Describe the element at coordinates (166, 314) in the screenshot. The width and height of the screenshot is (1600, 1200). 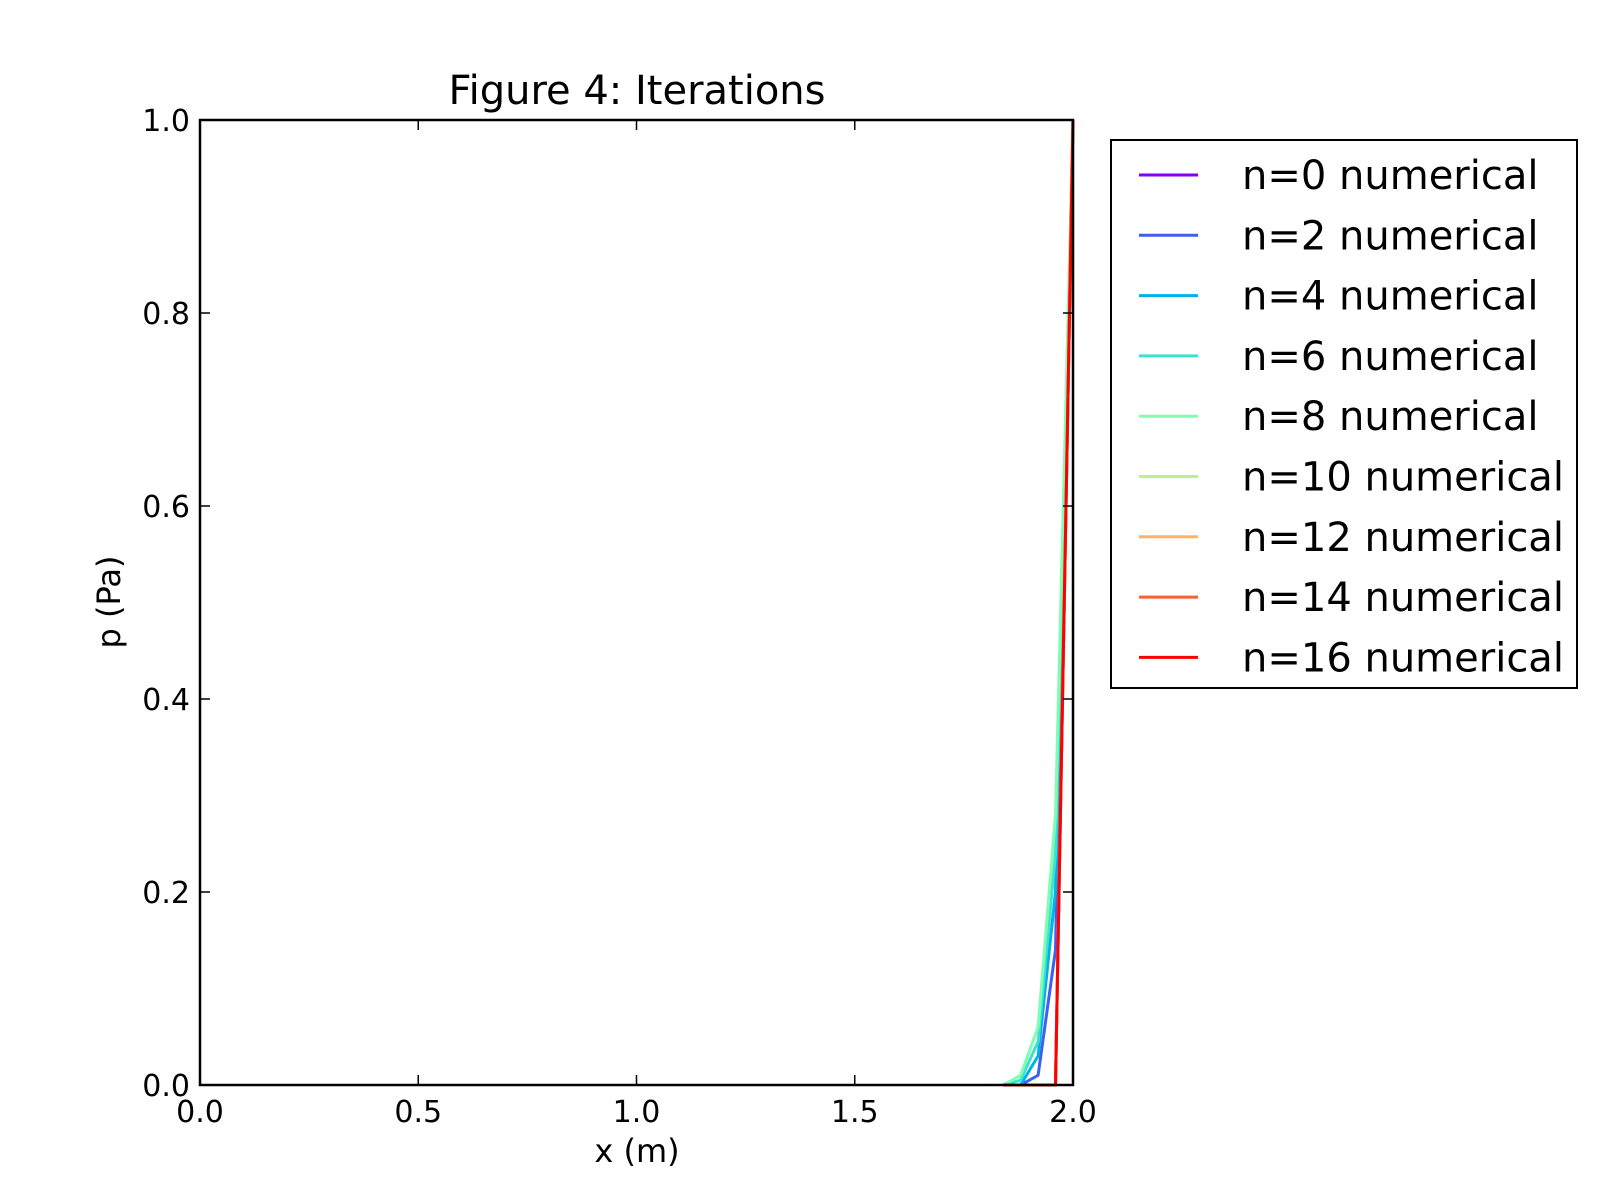
I see `y-tick-label-4: 0.8` at that location.